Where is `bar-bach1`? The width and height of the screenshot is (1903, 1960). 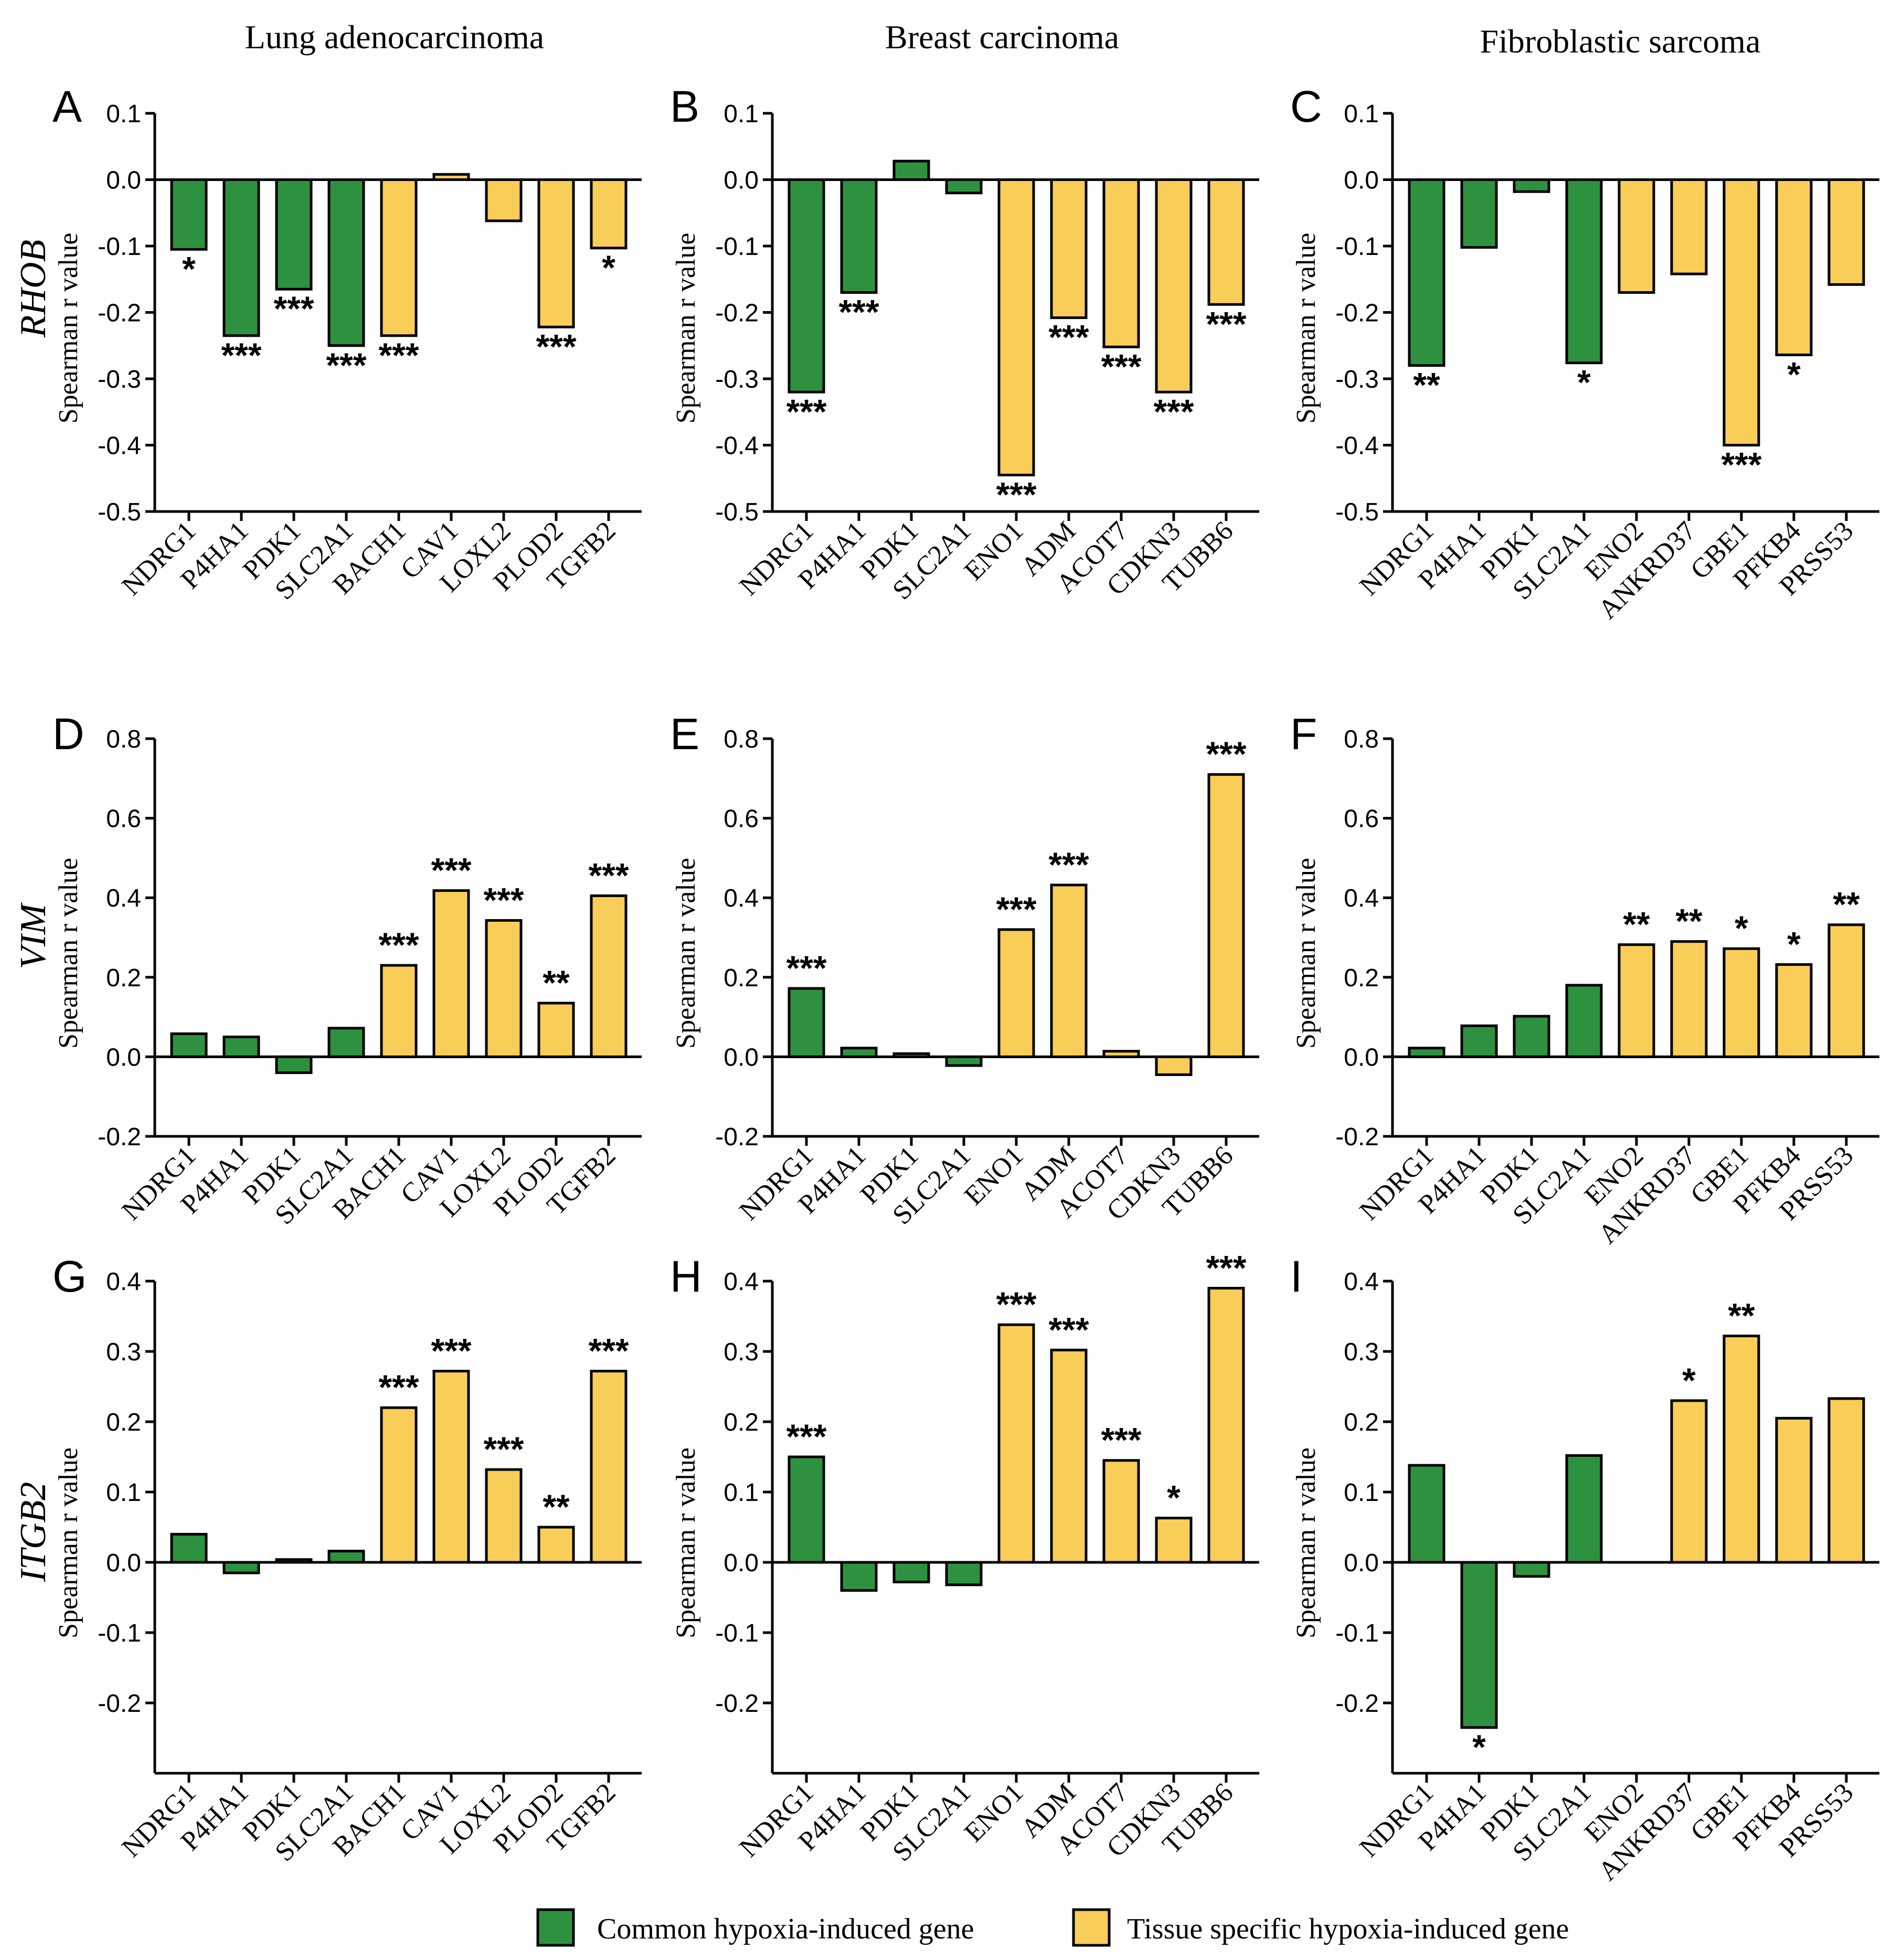
bar-bach1 is located at coordinates (399, 257).